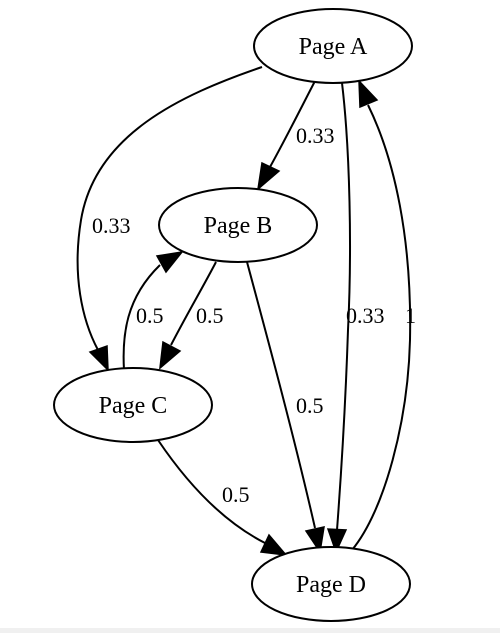  I want to click on node-page-c: Page C, so click(133, 405).